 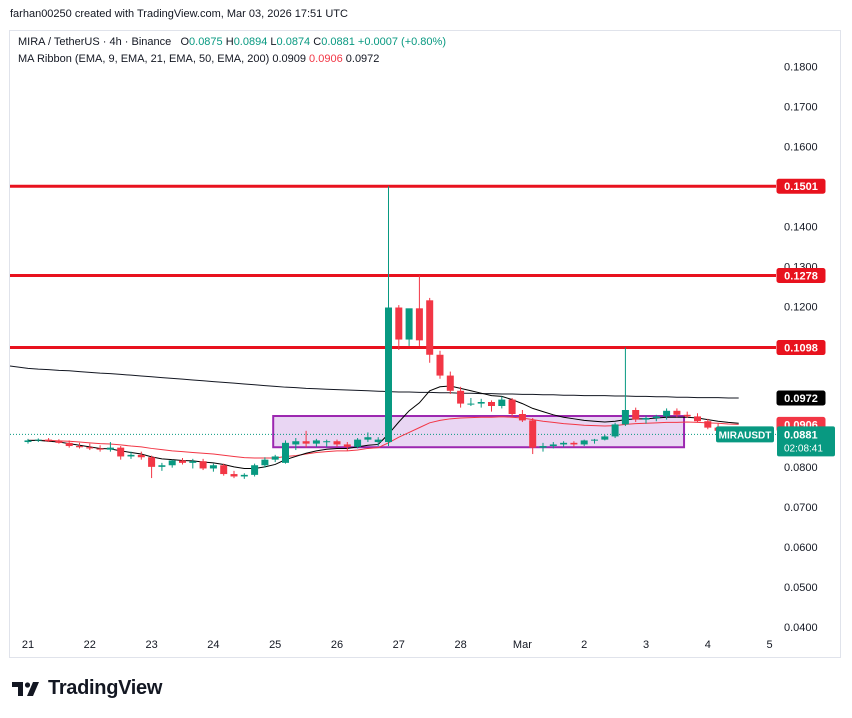 I want to click on low-value: 0.0874, so click(x=293, y=42).